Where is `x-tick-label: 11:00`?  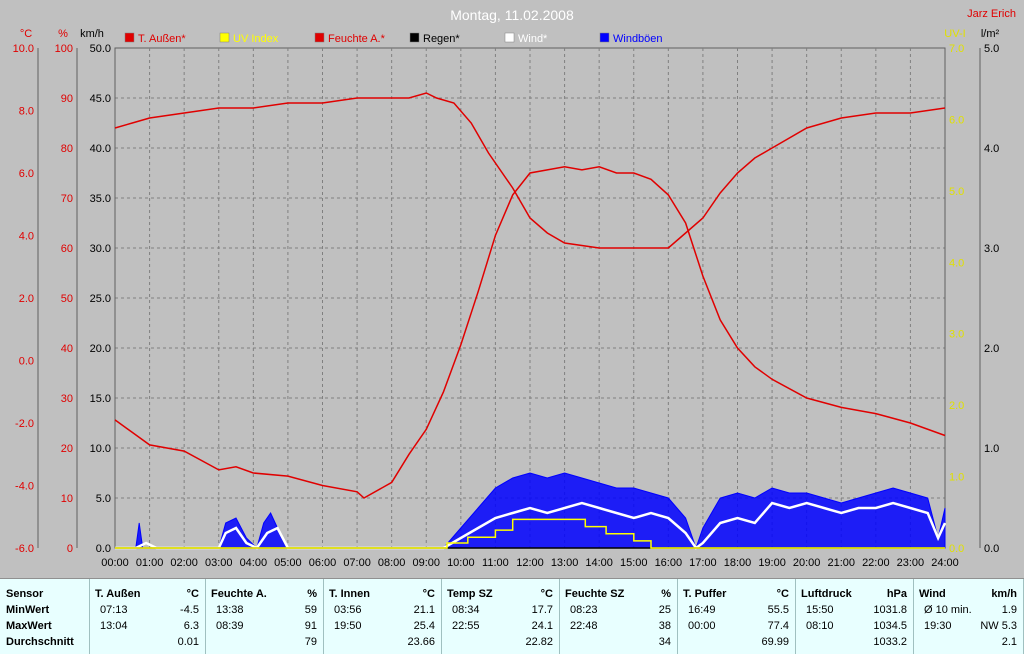 x-tick-label: 11:00 is located at coordinates (495, 563).